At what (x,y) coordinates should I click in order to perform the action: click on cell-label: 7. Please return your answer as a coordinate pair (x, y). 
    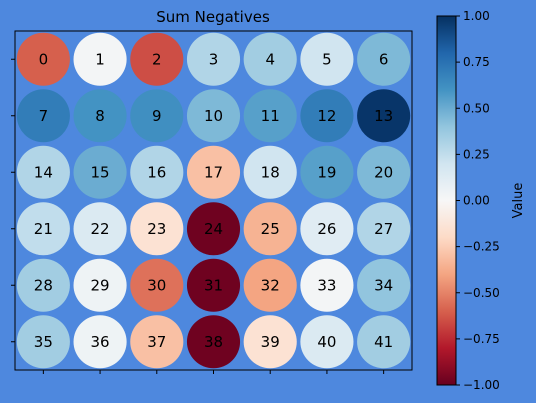
    Looking at the image, I should click on (44, 116).